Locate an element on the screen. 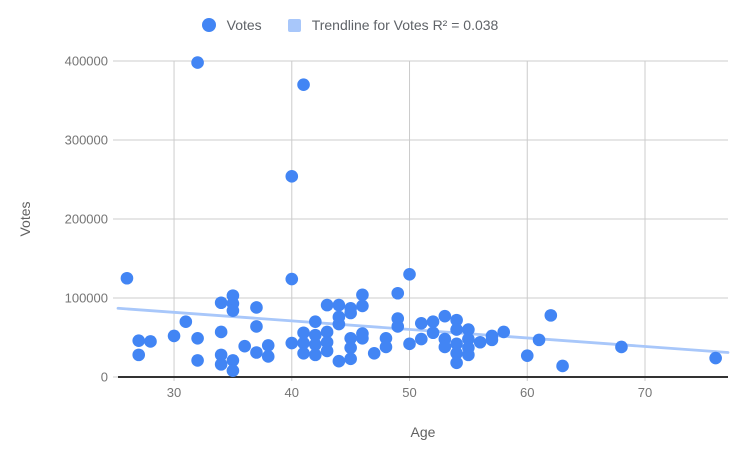 The width and height of the screenshot is (750, 463). x-axis-title: Age is located at coordinates (423, 432).